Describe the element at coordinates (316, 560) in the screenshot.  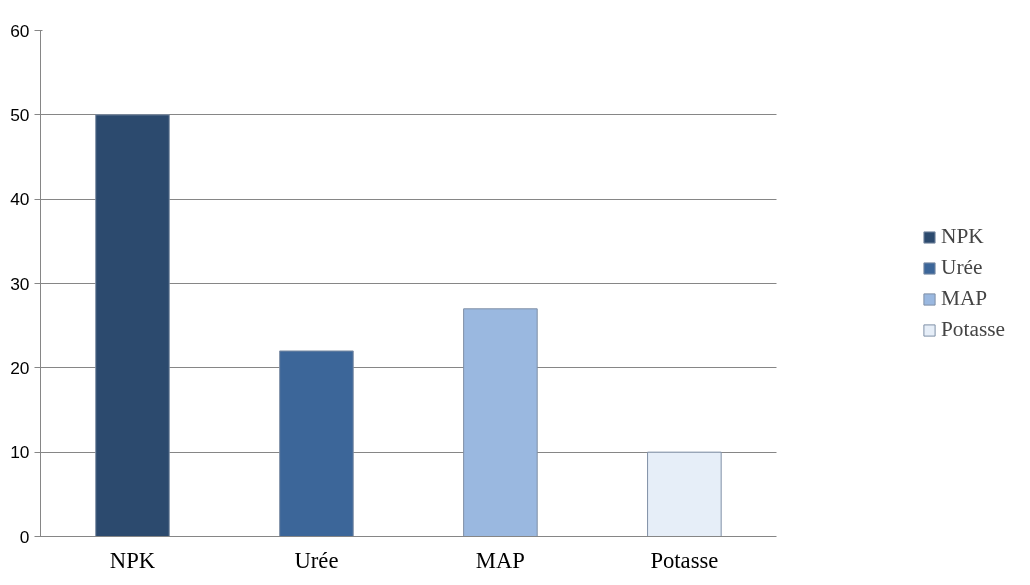
I see `x-tick-label: Urée` at that location.